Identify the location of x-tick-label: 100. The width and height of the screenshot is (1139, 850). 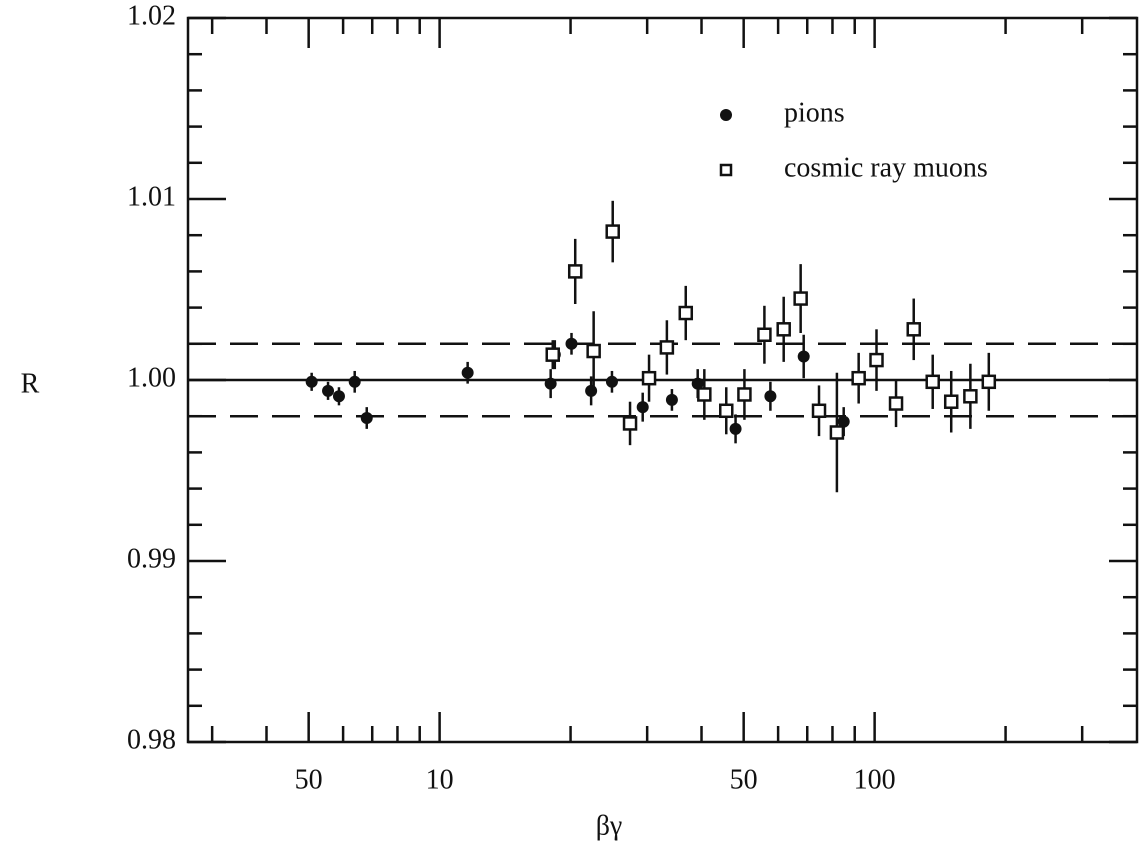
(875, 779).